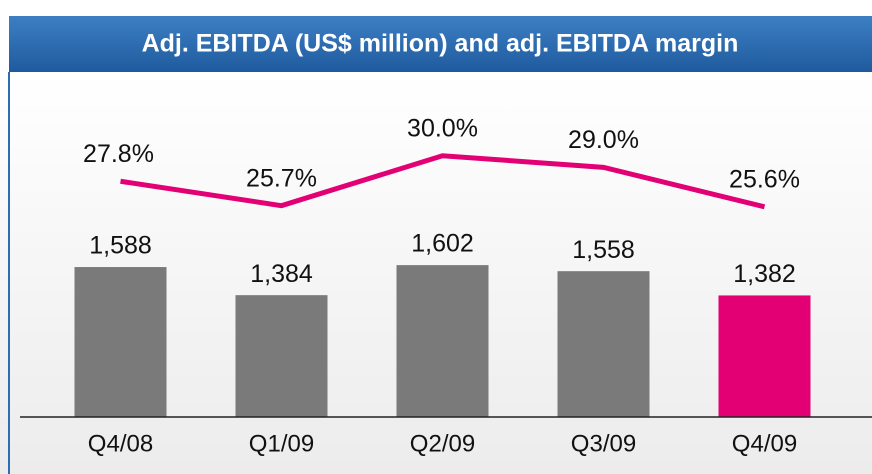 This screenshot has height=474, width=872. Describe the element at coordinates (281, 274) in the screenshot. I see `bar-value-label: 1,384` at that location.